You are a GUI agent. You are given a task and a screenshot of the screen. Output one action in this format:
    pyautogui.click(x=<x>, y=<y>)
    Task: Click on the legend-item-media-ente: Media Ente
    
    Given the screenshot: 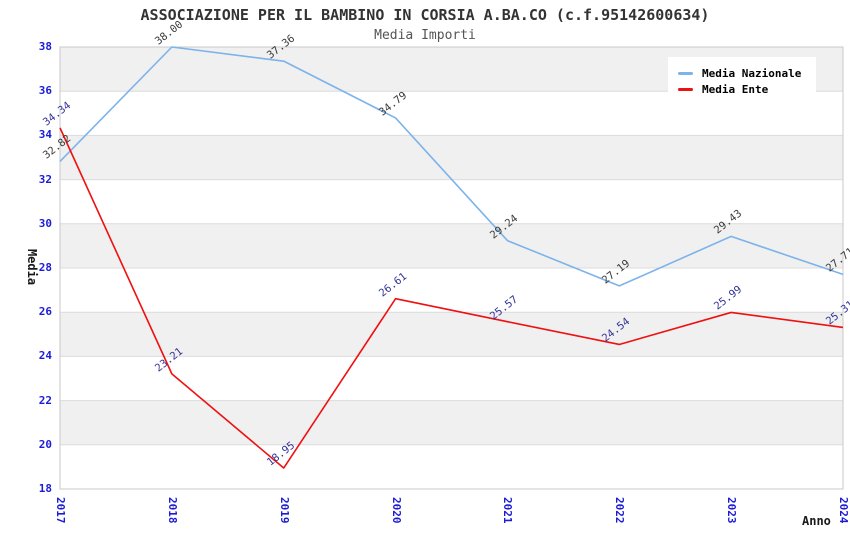 What is the action you would take?
    pyautogui.click(x=743, y=89)
    